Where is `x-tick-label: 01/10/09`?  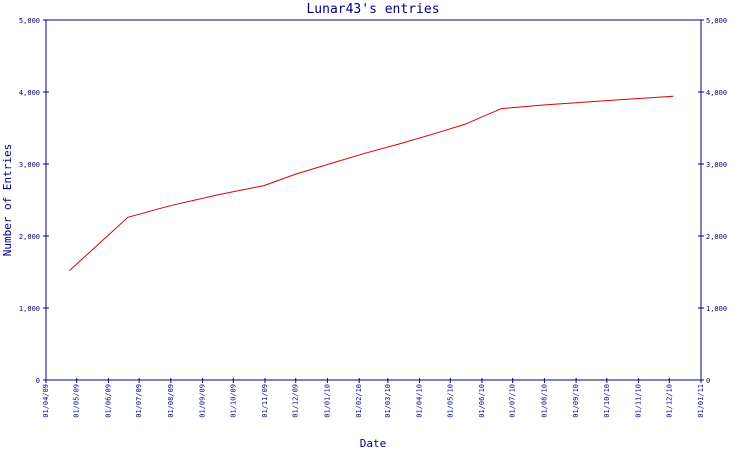
x-tick-label: 01/10/09 is located at coordinates (233, 401).